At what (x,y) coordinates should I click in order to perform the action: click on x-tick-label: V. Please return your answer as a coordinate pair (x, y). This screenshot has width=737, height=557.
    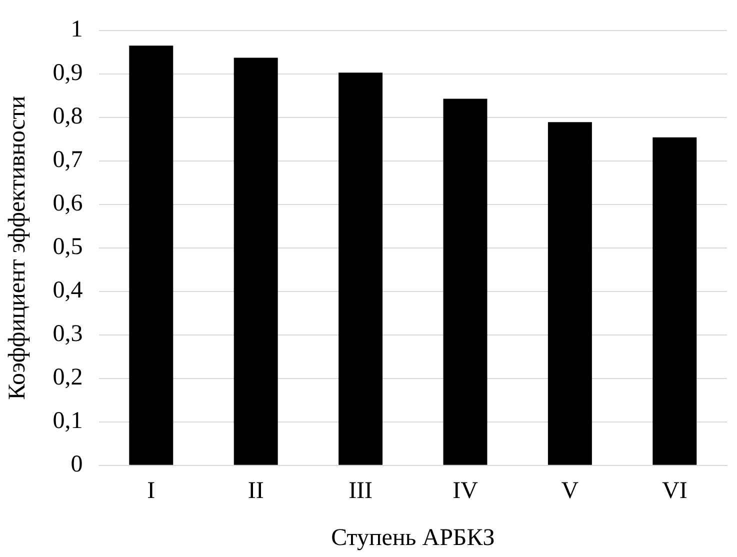
    Looking at the image, I should click on (570, 491).